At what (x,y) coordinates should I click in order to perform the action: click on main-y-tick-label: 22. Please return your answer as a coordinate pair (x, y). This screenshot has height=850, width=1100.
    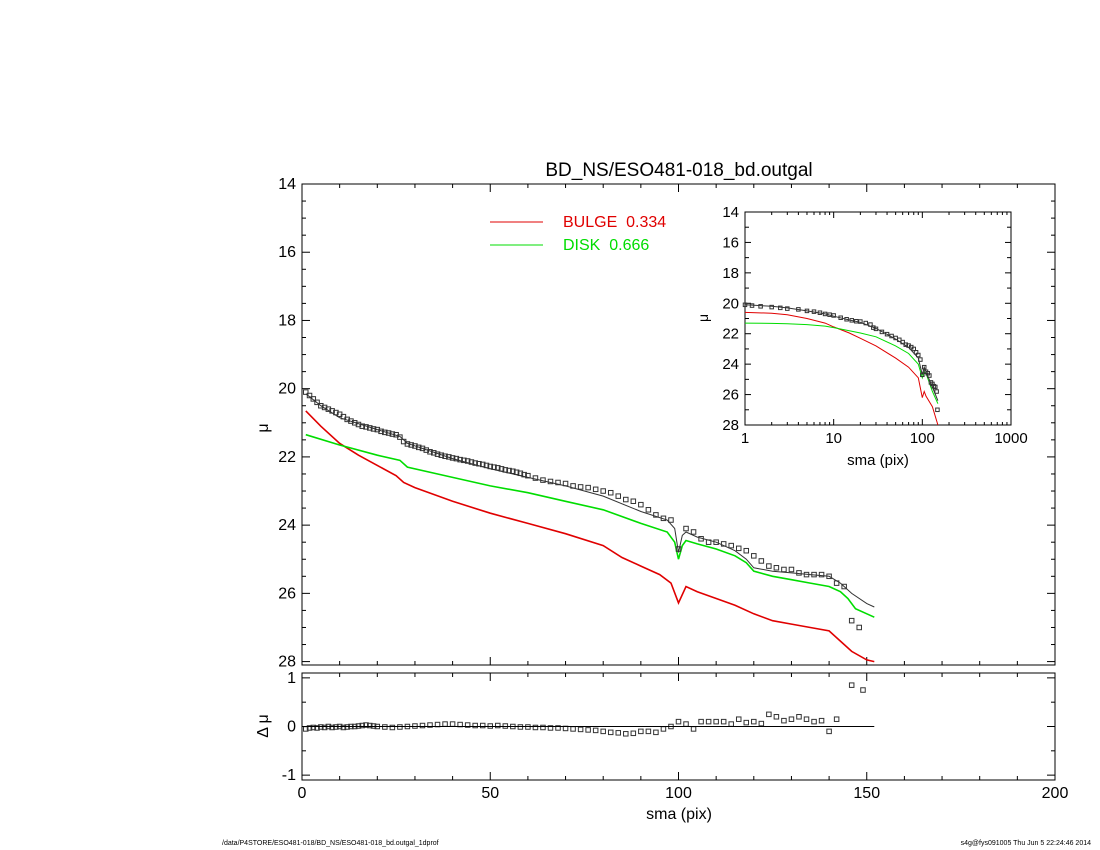
    Looking at the image, I should click on (287, 457).